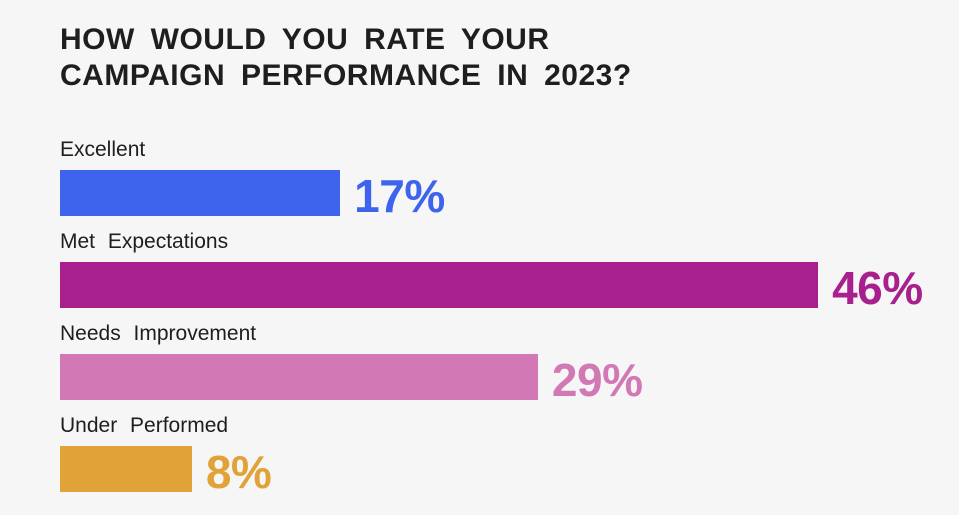 The image size is (959, 515). I want to click on value-label-met-expectations: 46%, so click(877, 288).